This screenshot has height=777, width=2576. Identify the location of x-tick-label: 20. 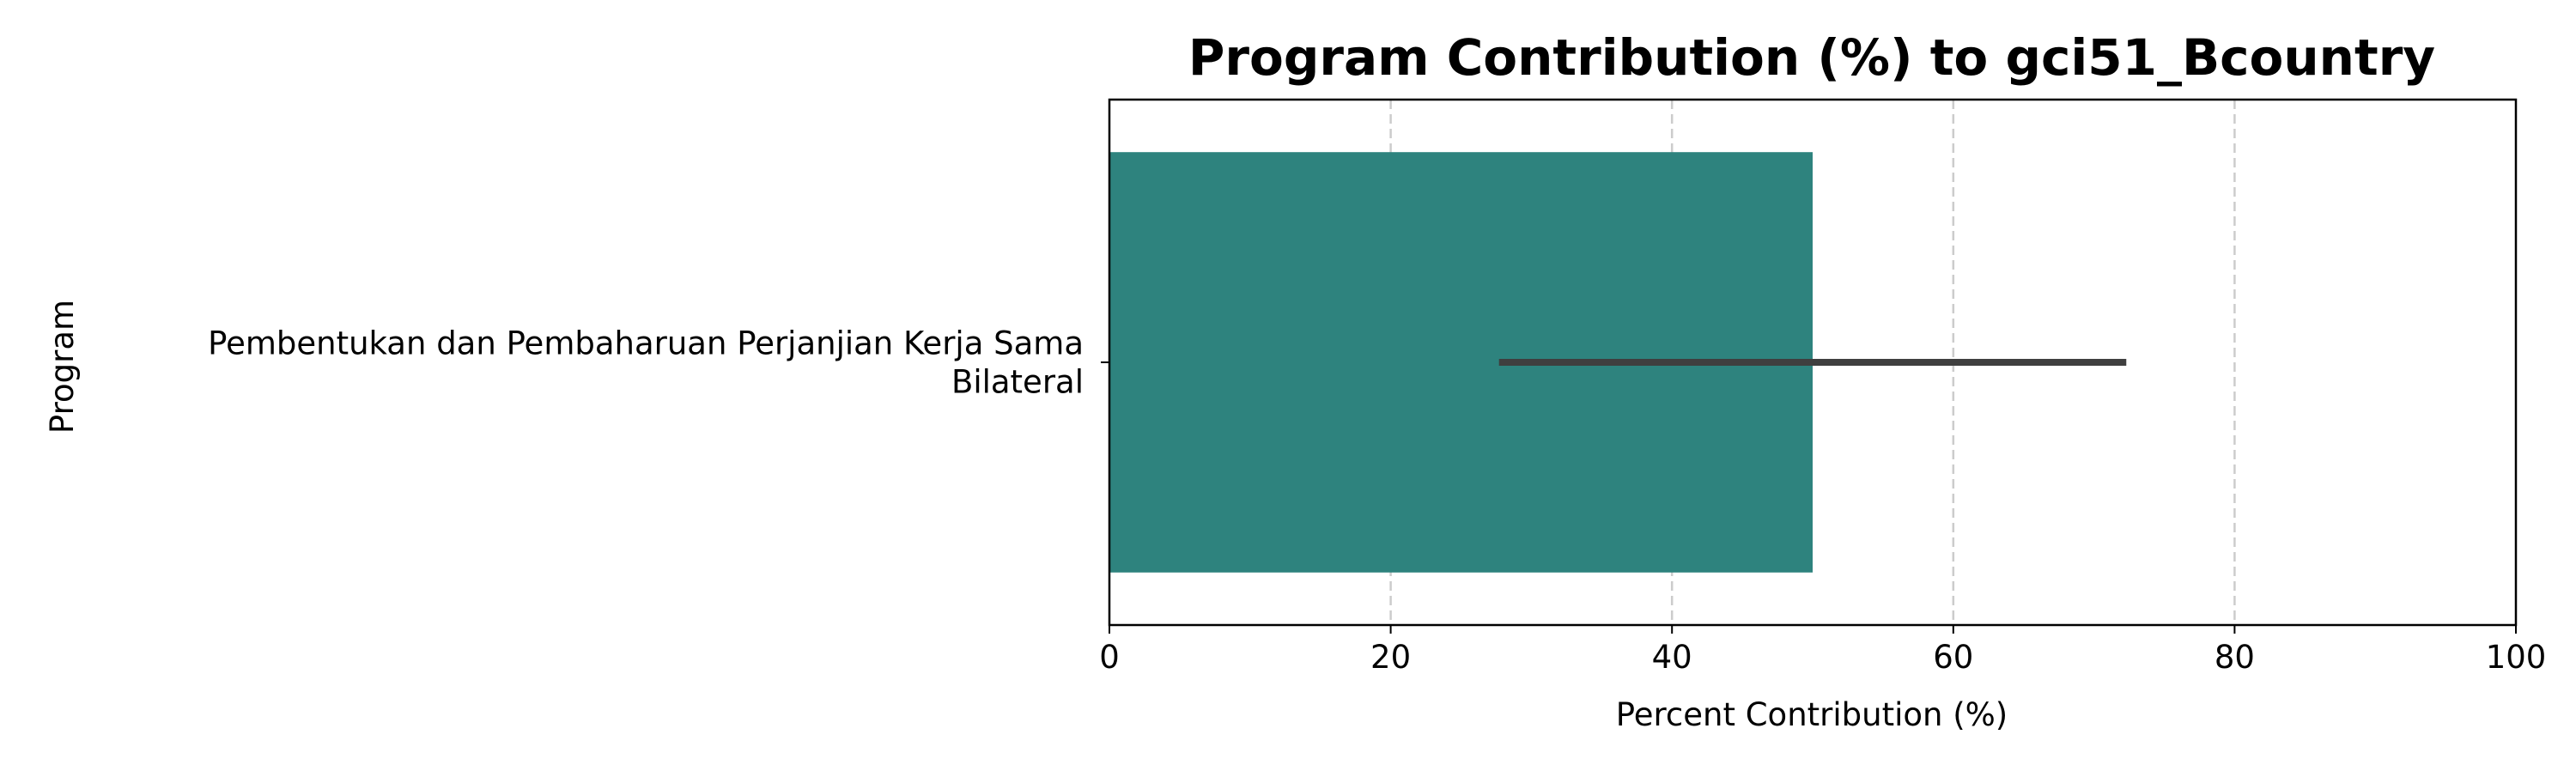
(1390, 657).